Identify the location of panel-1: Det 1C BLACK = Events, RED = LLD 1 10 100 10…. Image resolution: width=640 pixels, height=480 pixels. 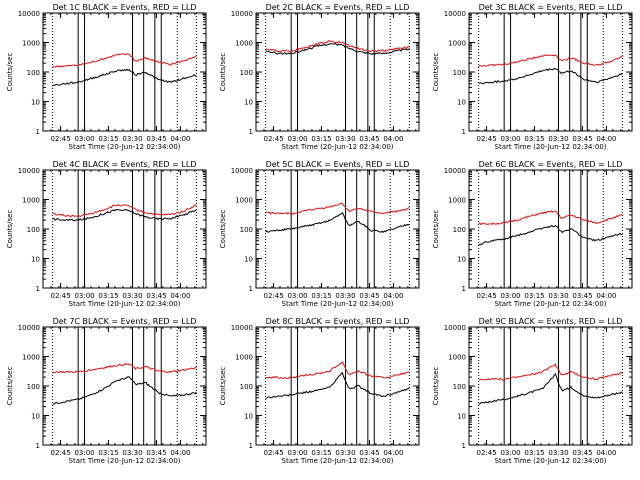
(106, 77).